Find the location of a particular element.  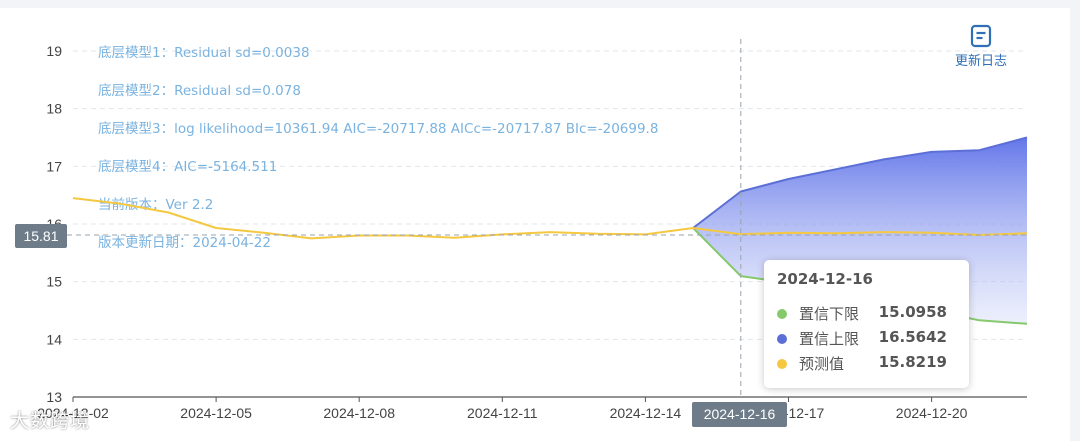

tooltip-row-name: 预测值 is located at coordinates (822, 364).